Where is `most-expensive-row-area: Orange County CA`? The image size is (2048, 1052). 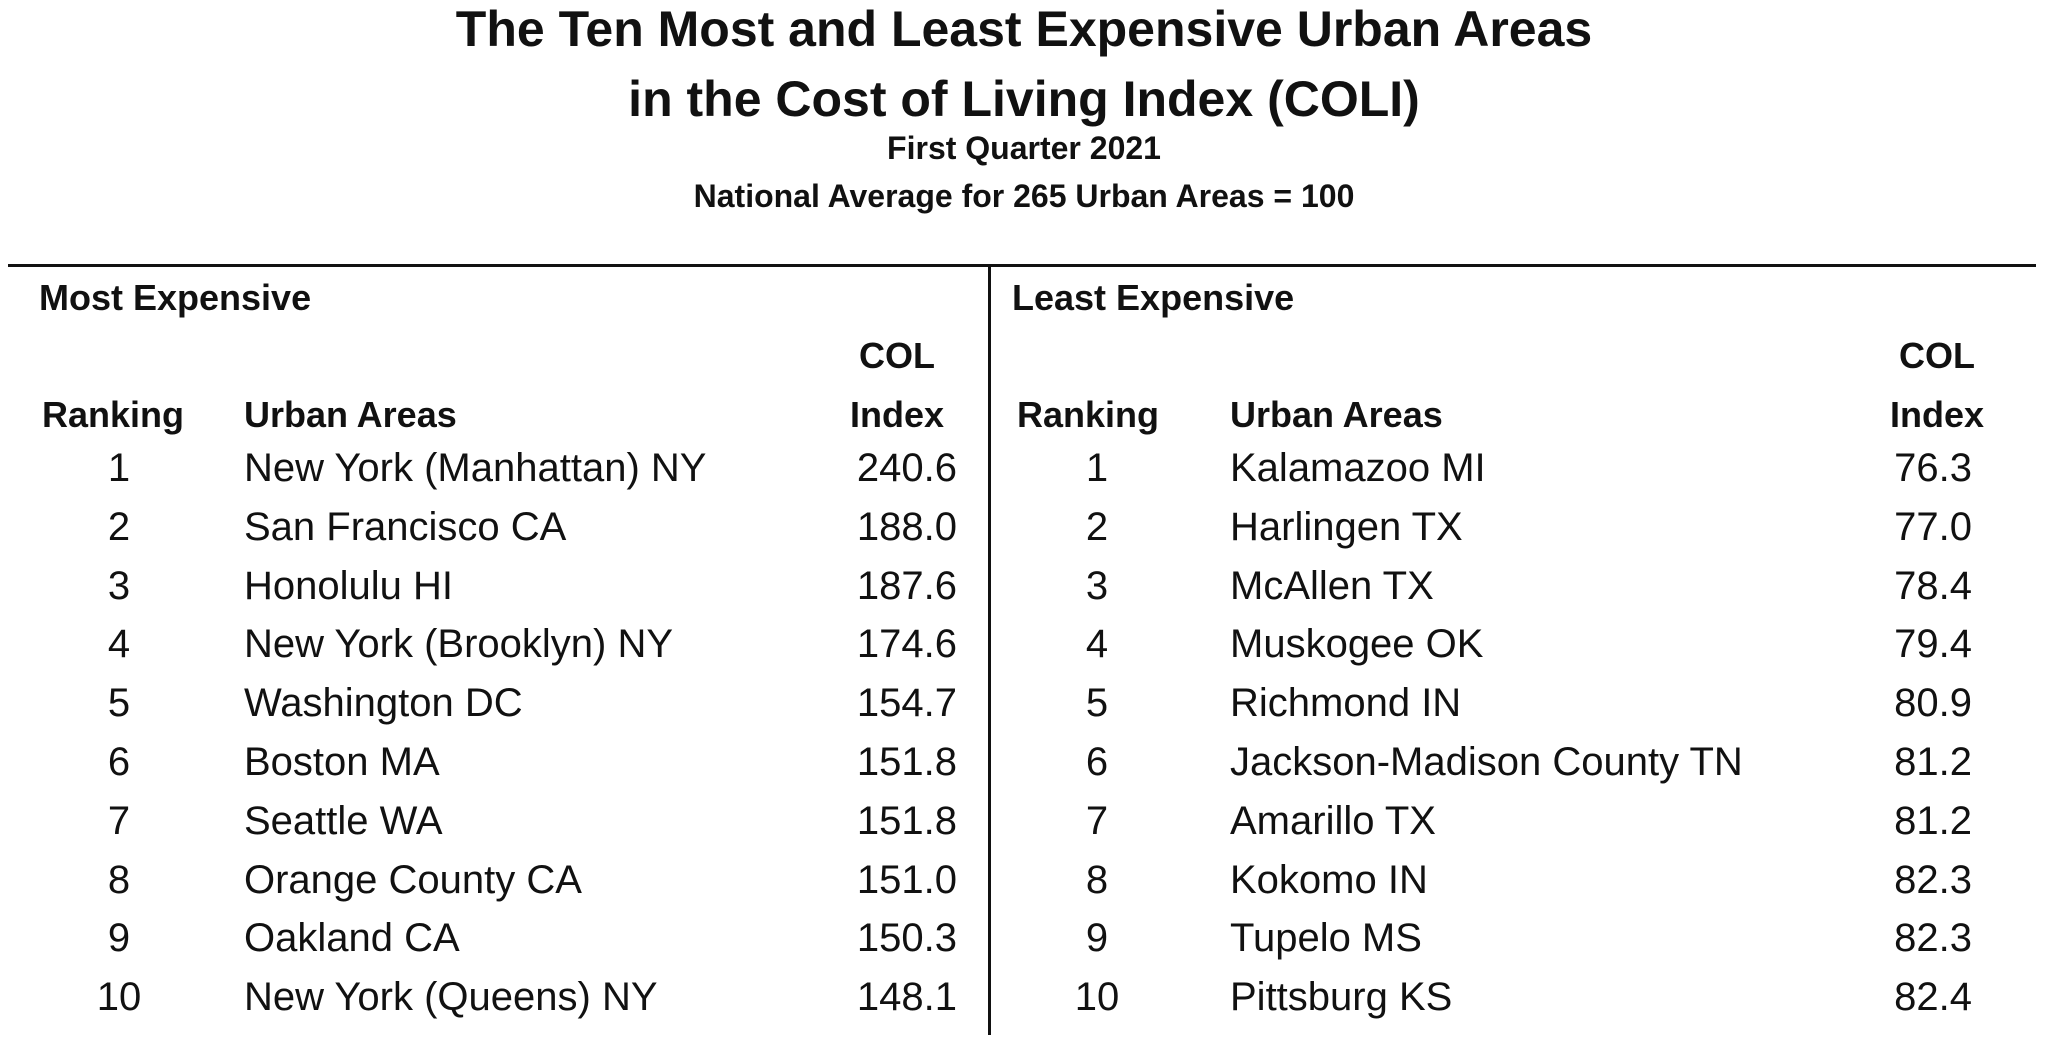 most-expensive-row-area: Orange County CA is located at coordinates (413, 879).